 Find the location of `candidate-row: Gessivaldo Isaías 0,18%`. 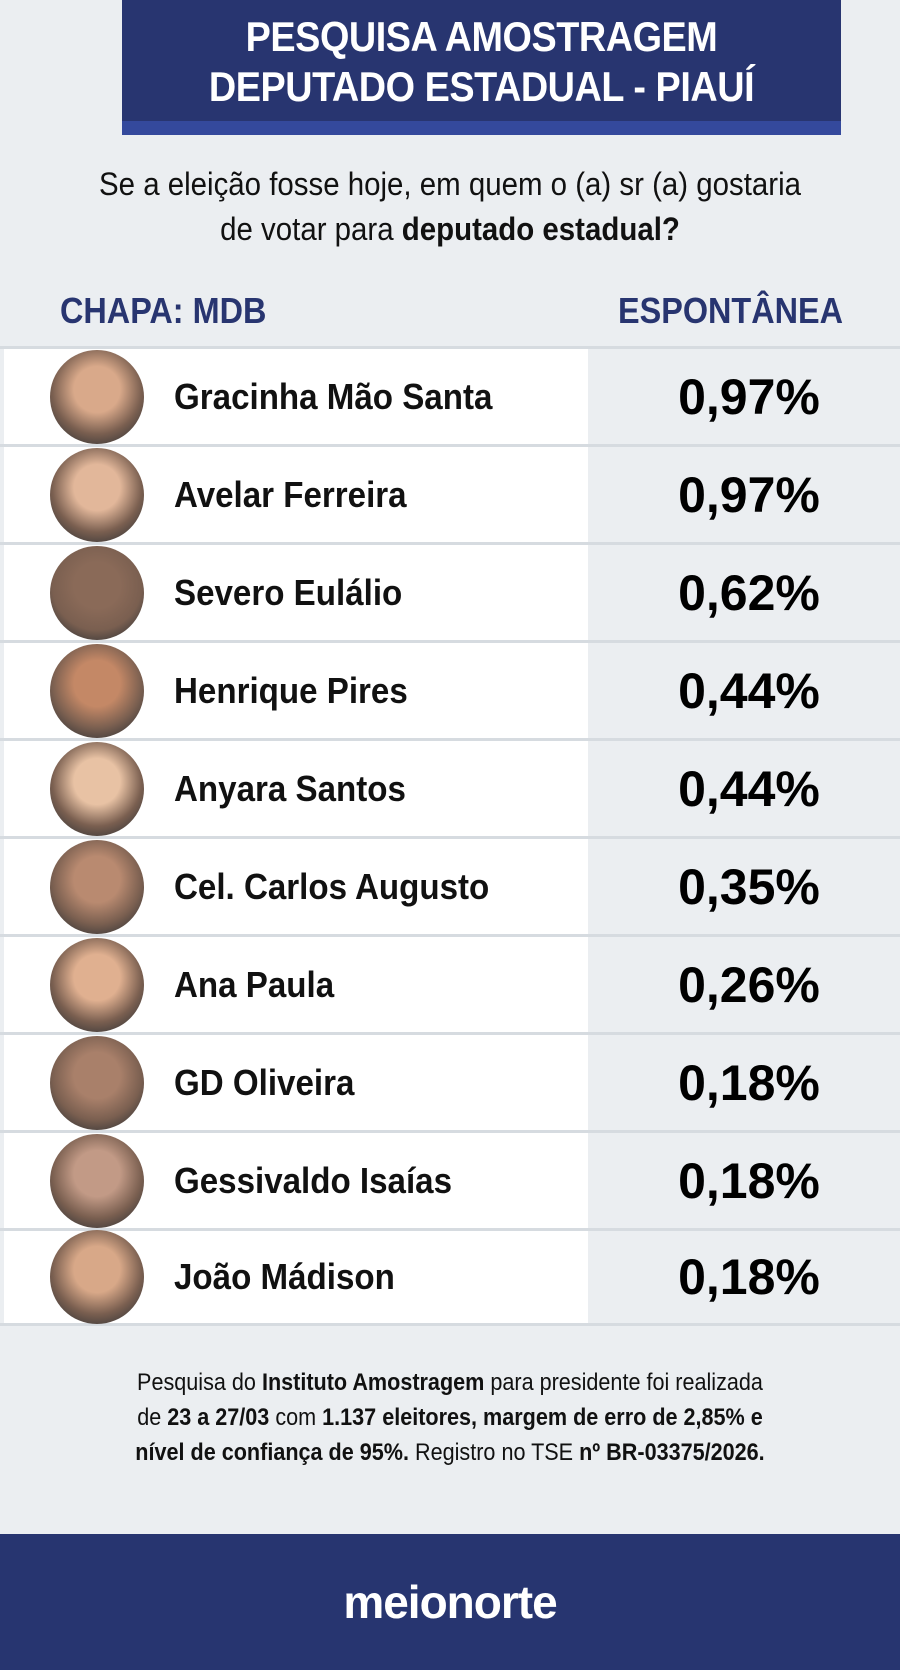

candidate-row: Gessivaldo Isaías 0,18% is located at coordinates (450, 1179).